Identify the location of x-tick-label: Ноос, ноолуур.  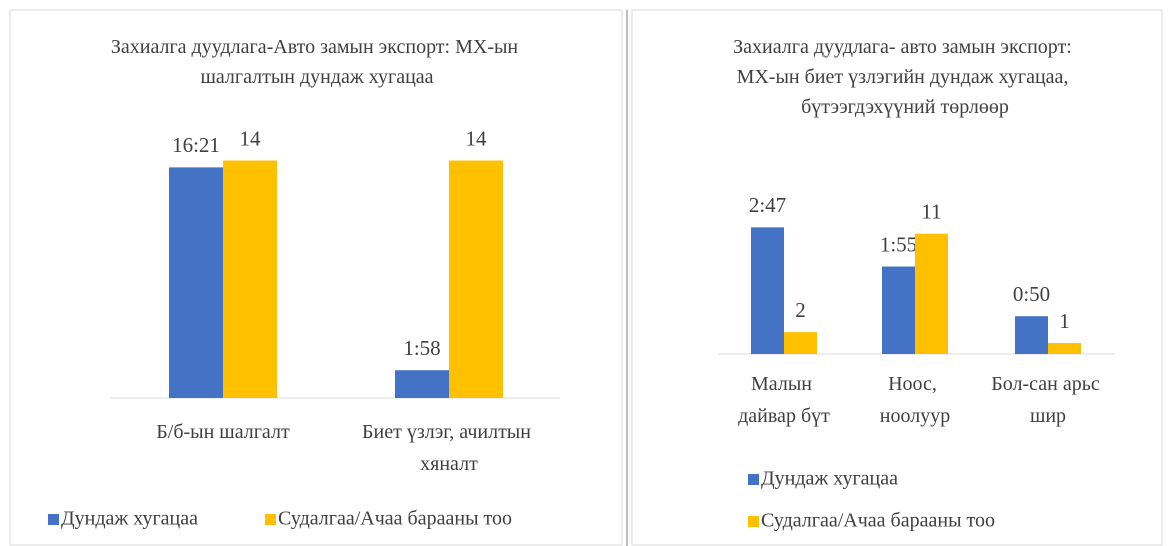
(915, 400).